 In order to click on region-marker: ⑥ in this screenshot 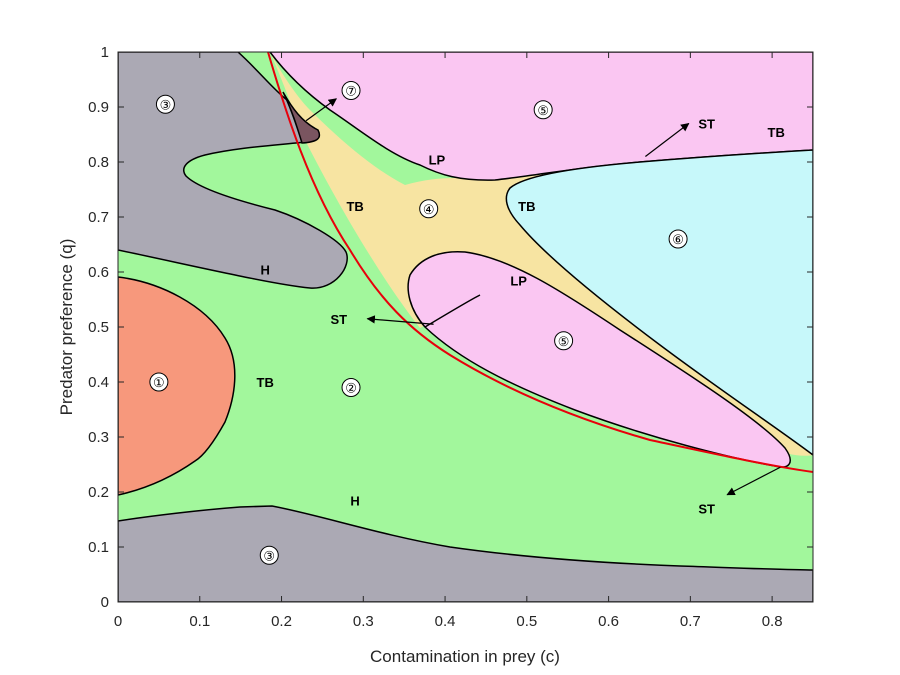, I will do `click(678, 239)`.